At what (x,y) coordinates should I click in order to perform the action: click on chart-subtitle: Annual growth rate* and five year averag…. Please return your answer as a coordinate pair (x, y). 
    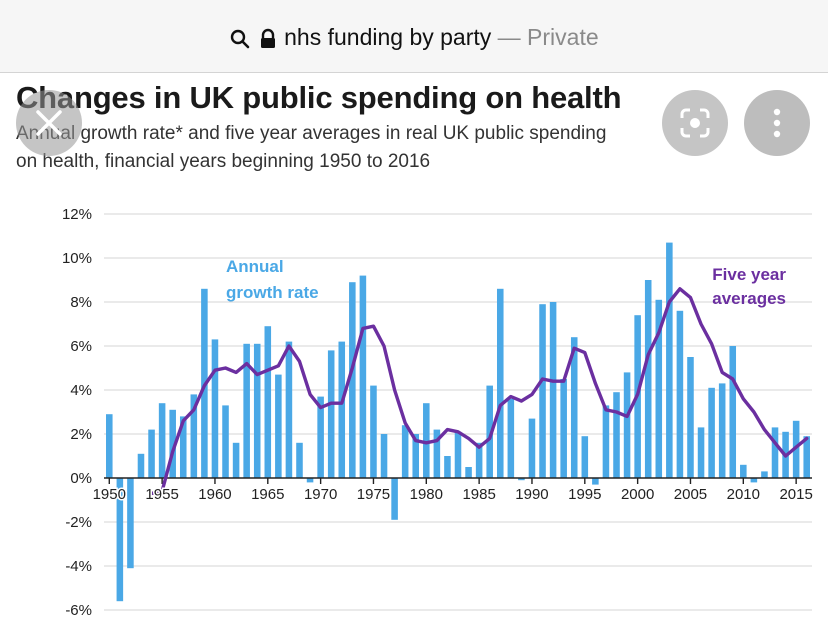
    Looking at the image, I should click on (371, 148).